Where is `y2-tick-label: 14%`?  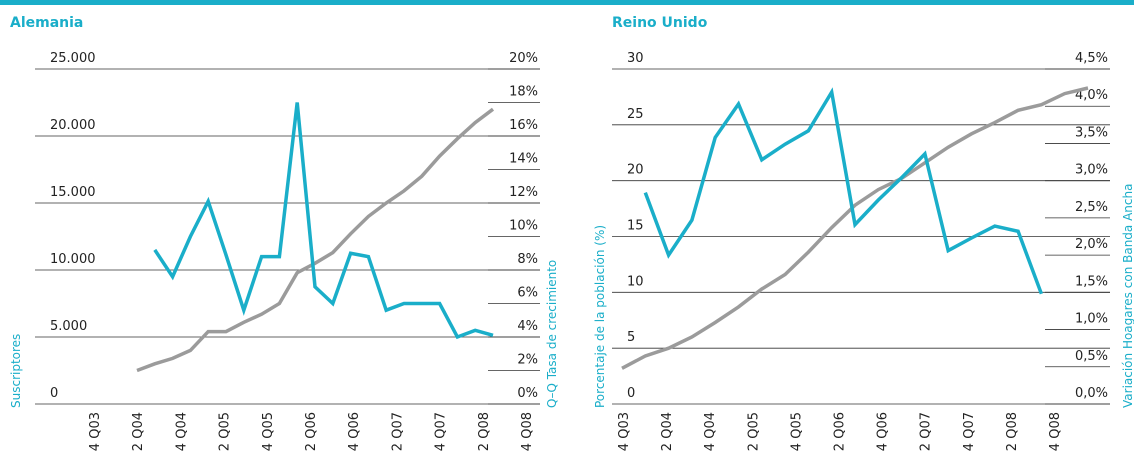 y2-tick-label: 14% is located at coordinates (523, 159).